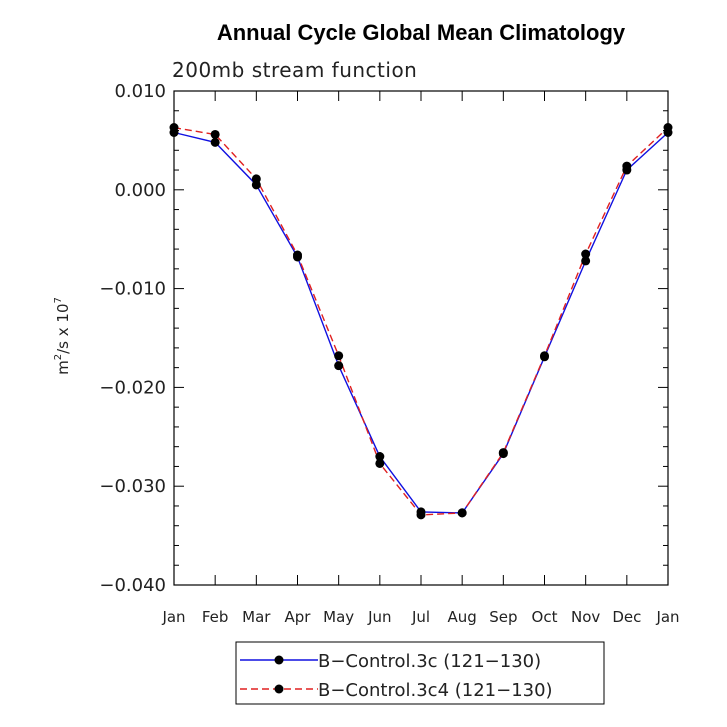  What do you see at coordinates (132, 387) in the screenshot?
I see `y-tick-label: −0.020` at bounding box center [132, 387].